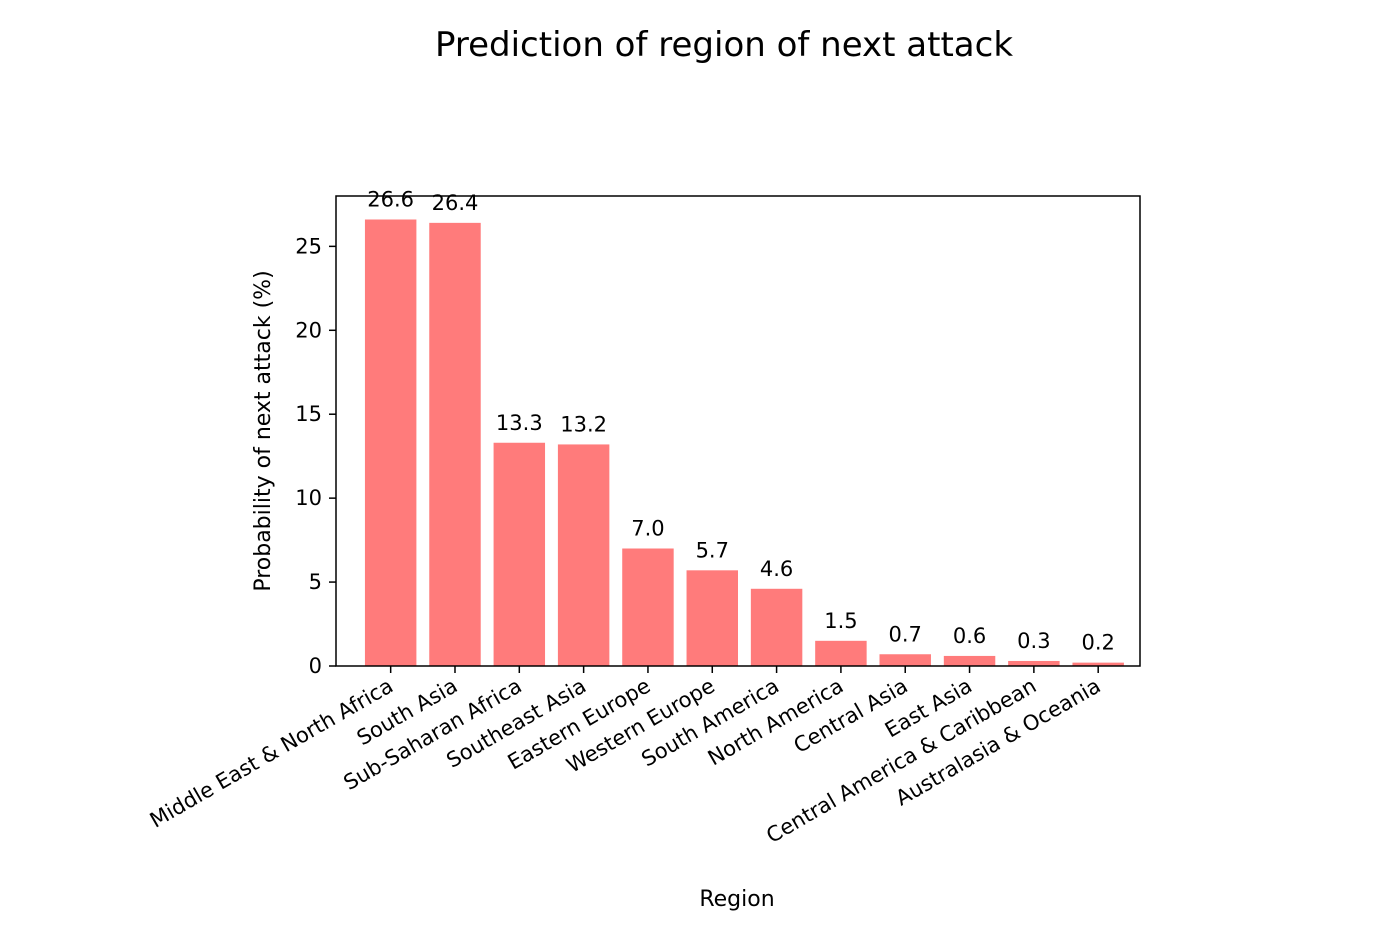 The height and width of the screenshot is (933, 1379). Describe the element at coordinates (308, 498) in the screenshot. I see `y-tick-label: 10` at that location.